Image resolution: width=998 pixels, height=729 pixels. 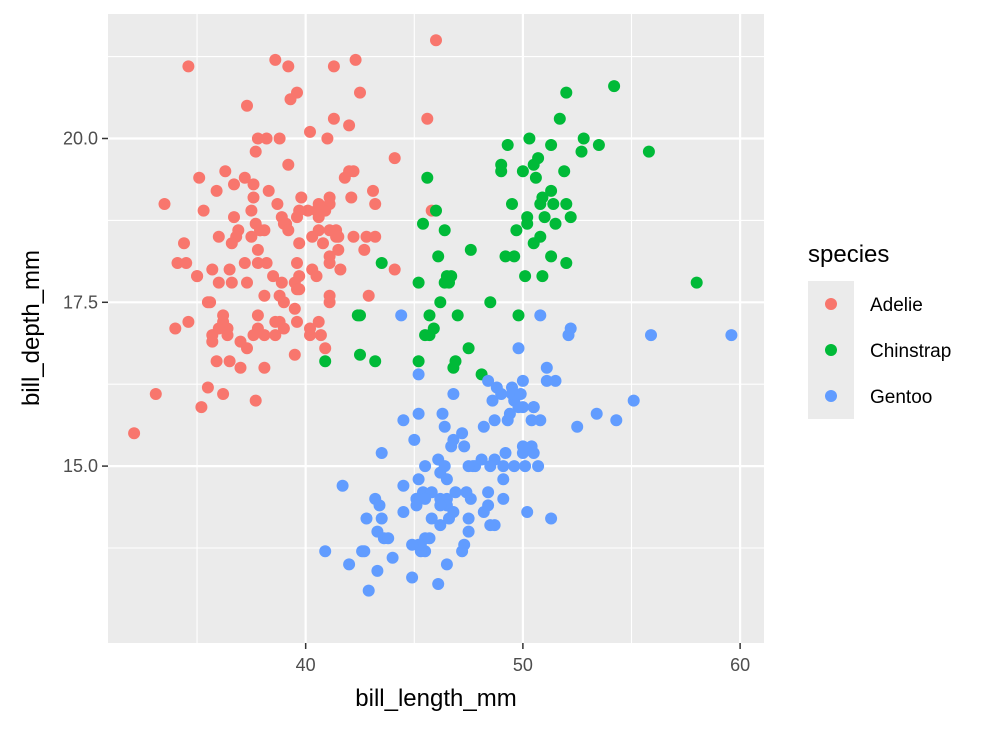 What do you see at coordinates (831, 304) in the screenshot?
I see `legend-key-adelie` at bounding box center [831, 304].